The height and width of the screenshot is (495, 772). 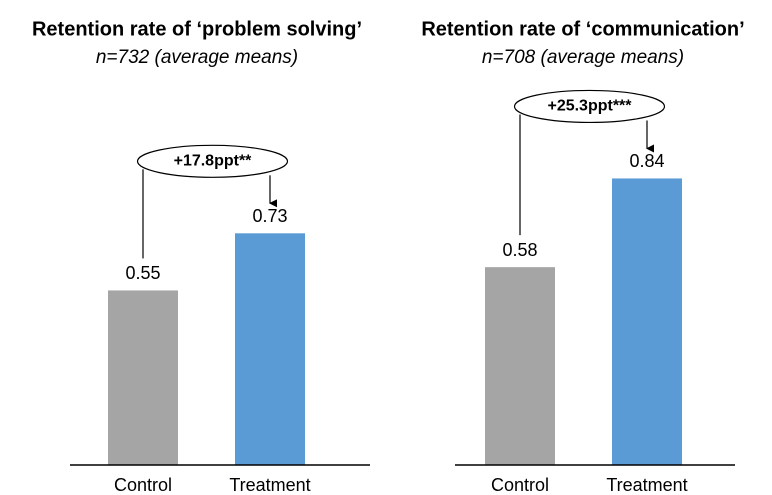 What do you see at coordinates (197, 57) in the screenshot?
I see `chart-subtitle: n=732 (average means)` at bounding box center [197, 57].